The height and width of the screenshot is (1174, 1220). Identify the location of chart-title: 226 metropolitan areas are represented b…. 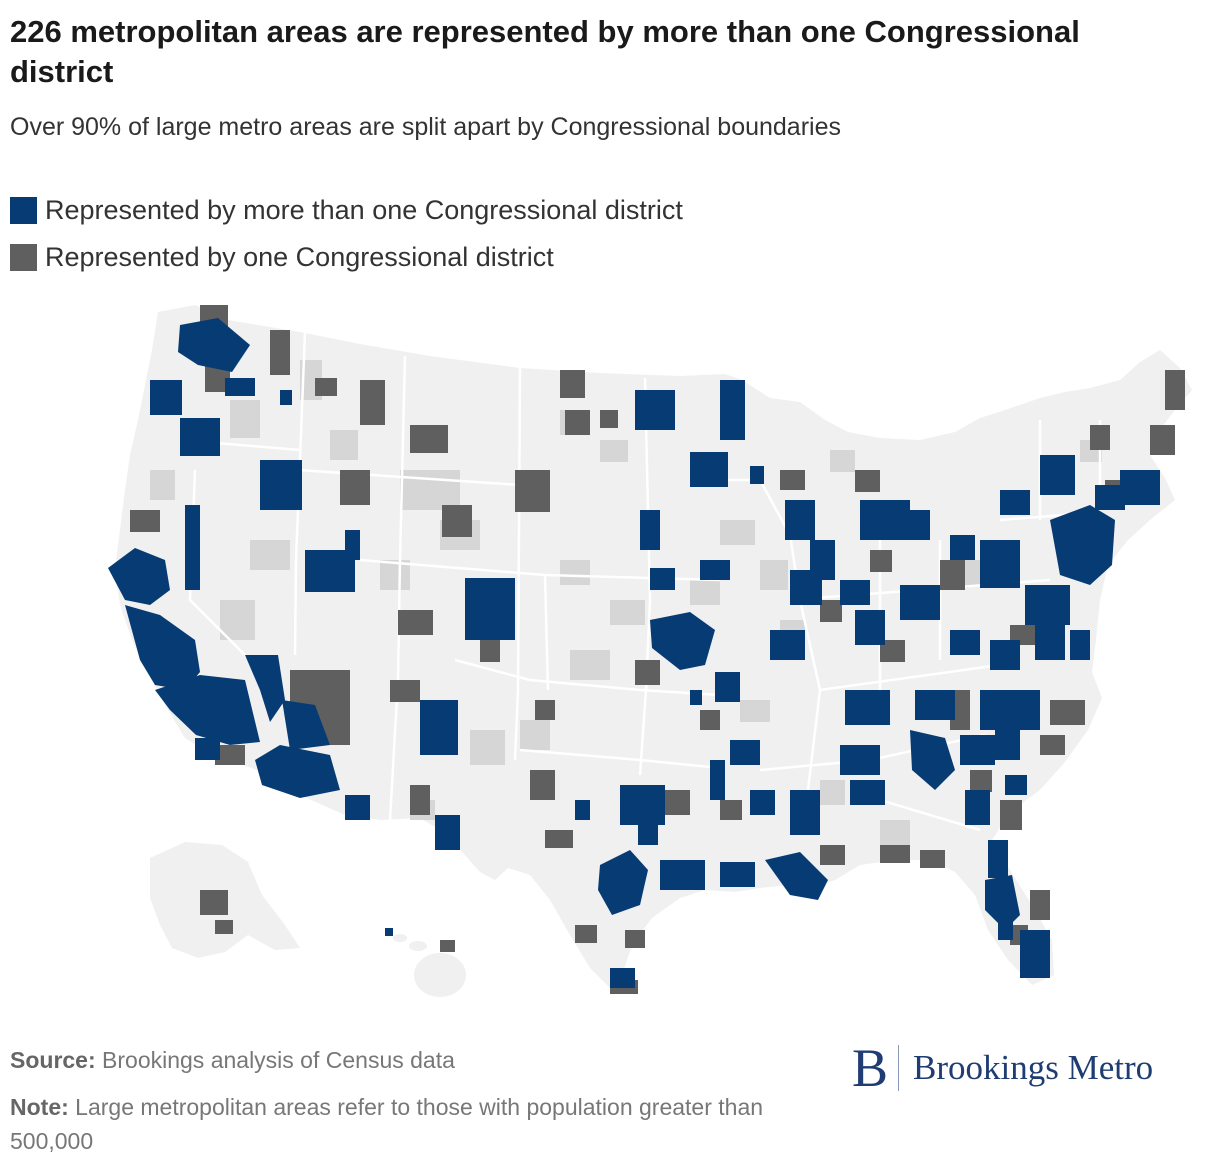
(545, 51).